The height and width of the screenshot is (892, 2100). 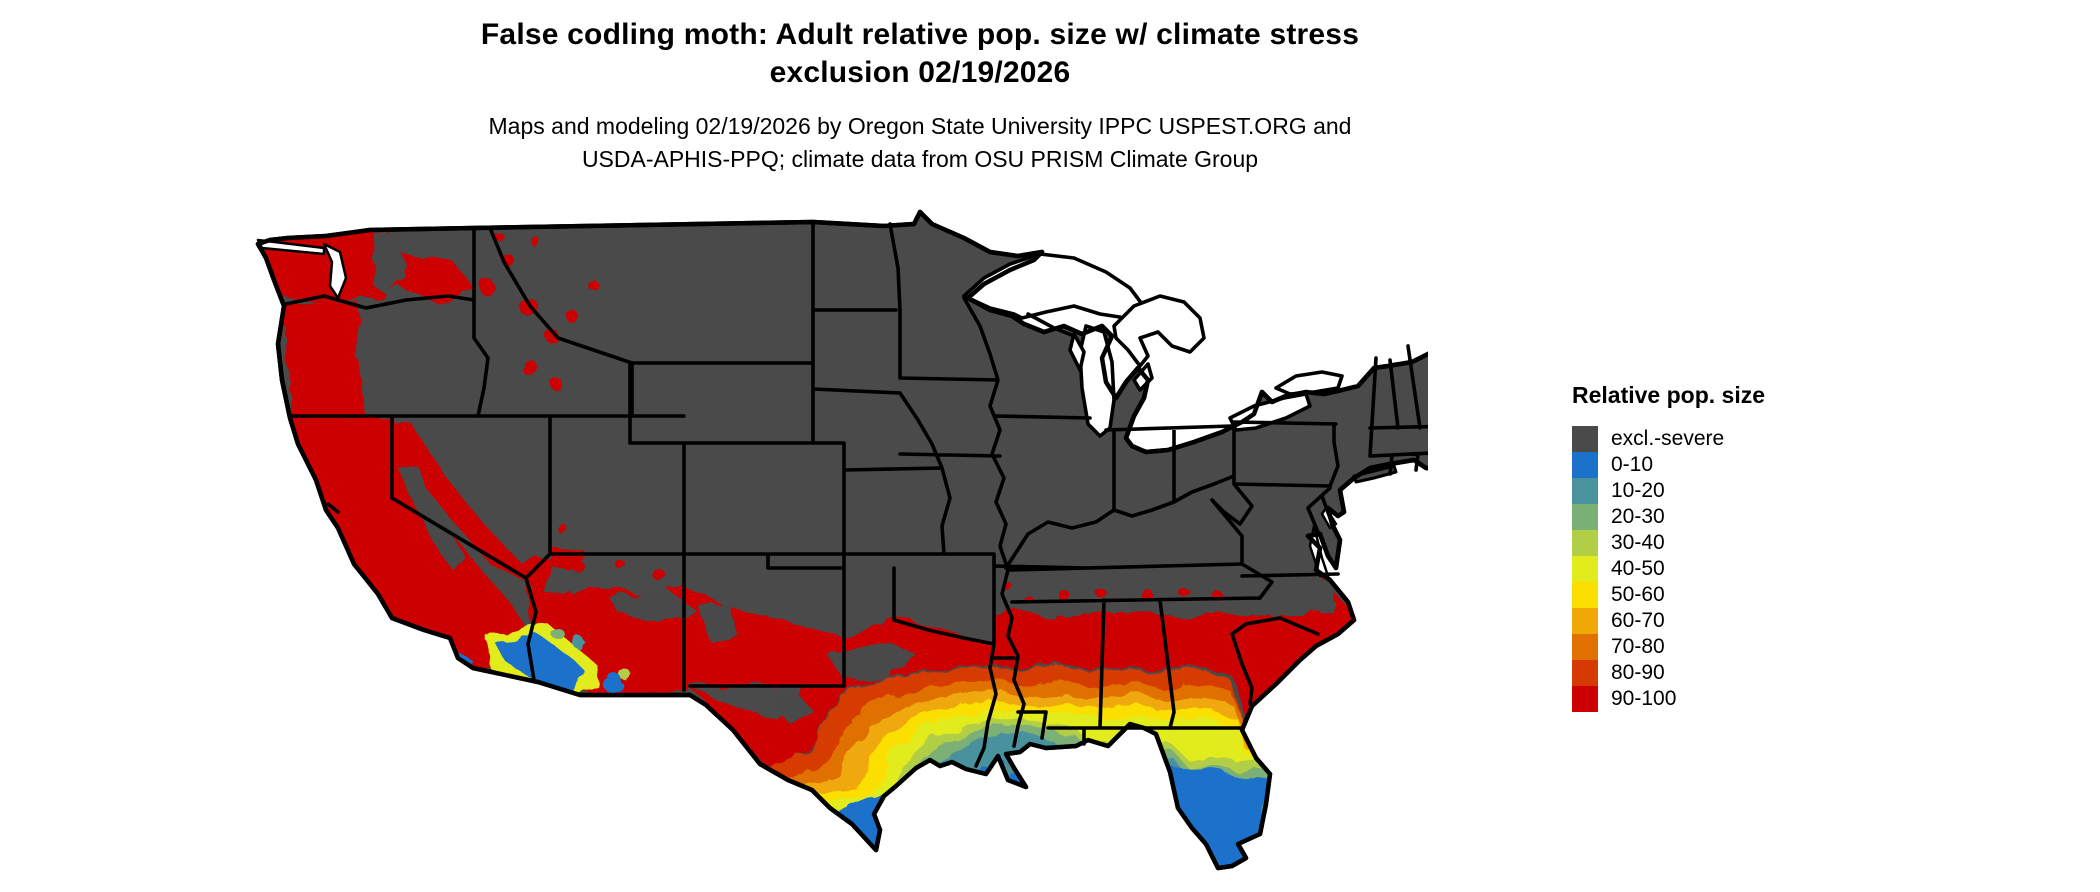 I want to click on legend-item: 70-80, so click(x=1668, y=647).